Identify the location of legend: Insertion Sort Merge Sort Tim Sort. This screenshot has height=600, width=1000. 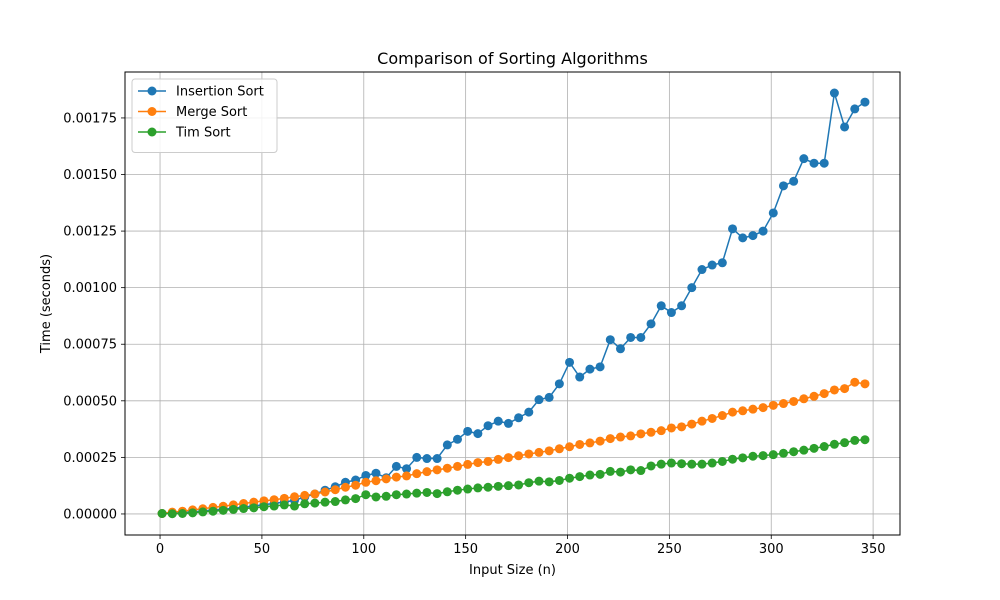
(204, 115).